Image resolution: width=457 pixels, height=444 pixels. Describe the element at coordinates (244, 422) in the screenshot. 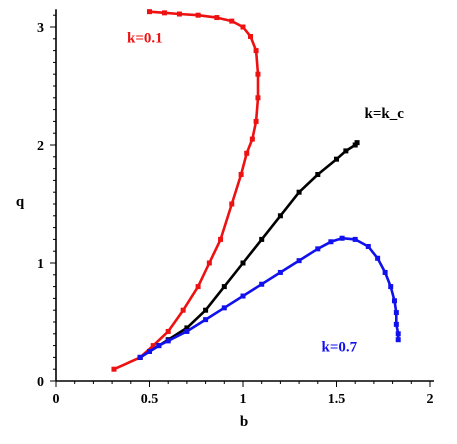

I see `x-axis-label: b` at that location.